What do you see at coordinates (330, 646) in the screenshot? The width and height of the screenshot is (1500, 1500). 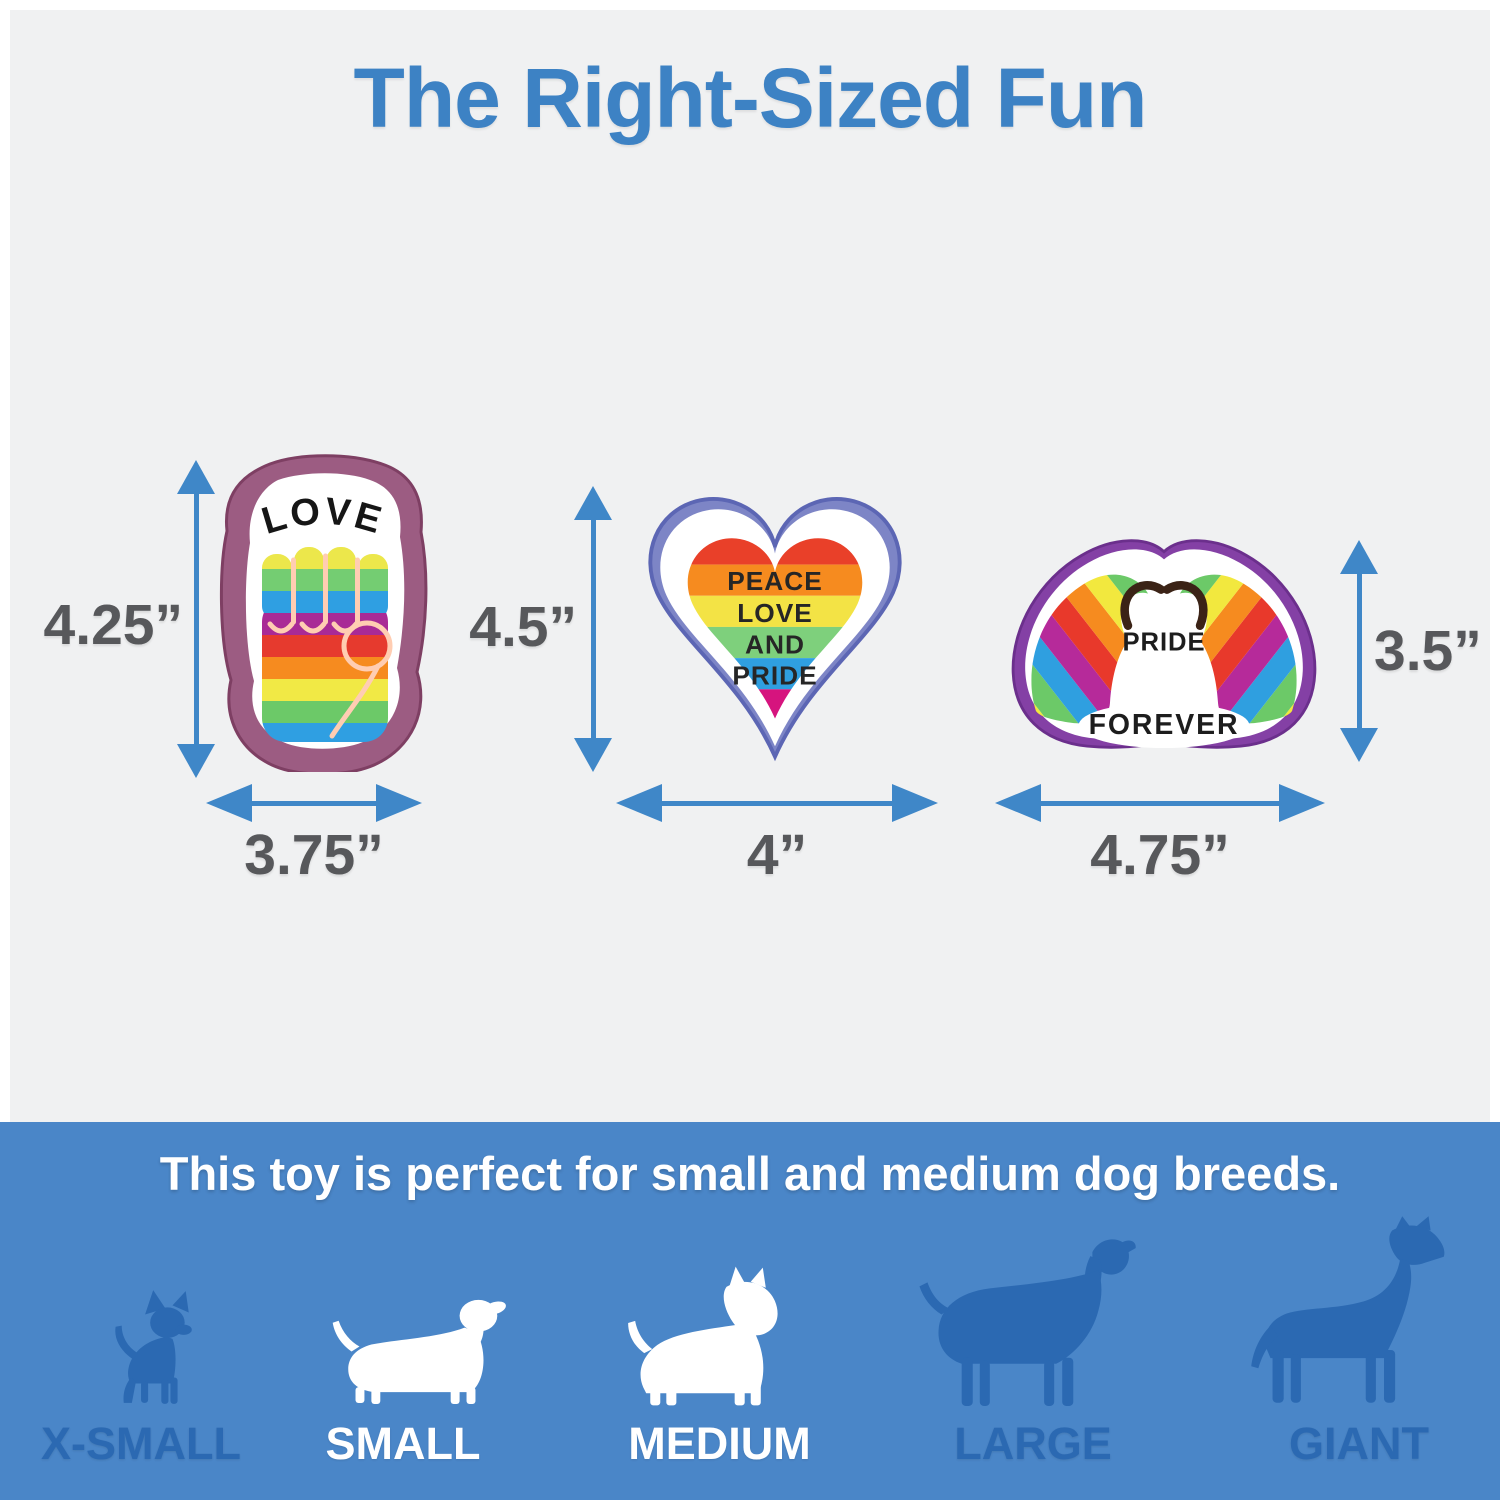 I see `fist-stitching` at bounding box center [330, 646].